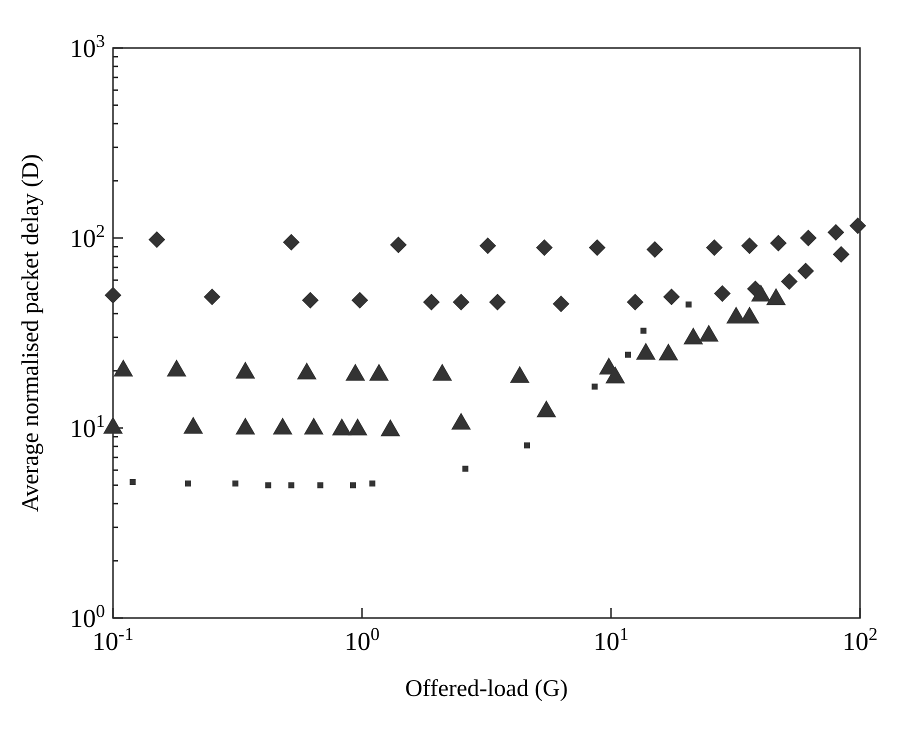 The image size is (907, 730). What do you see at coordinates (31, 333) in the screenshot?
I see `y-axis-title: Average normalised packet delay (D)` at bounding box center [31, 333].